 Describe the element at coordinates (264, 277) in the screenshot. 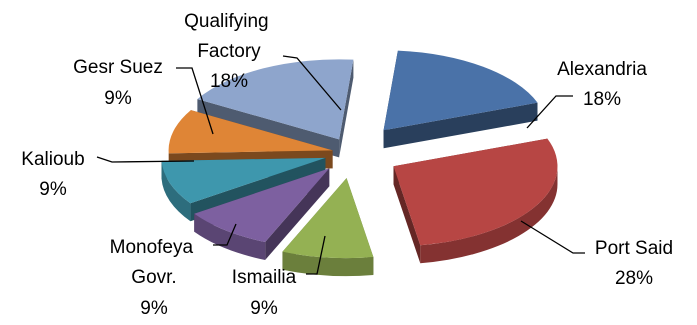

I see `label-ismailia-name: Ismailia` at that location.